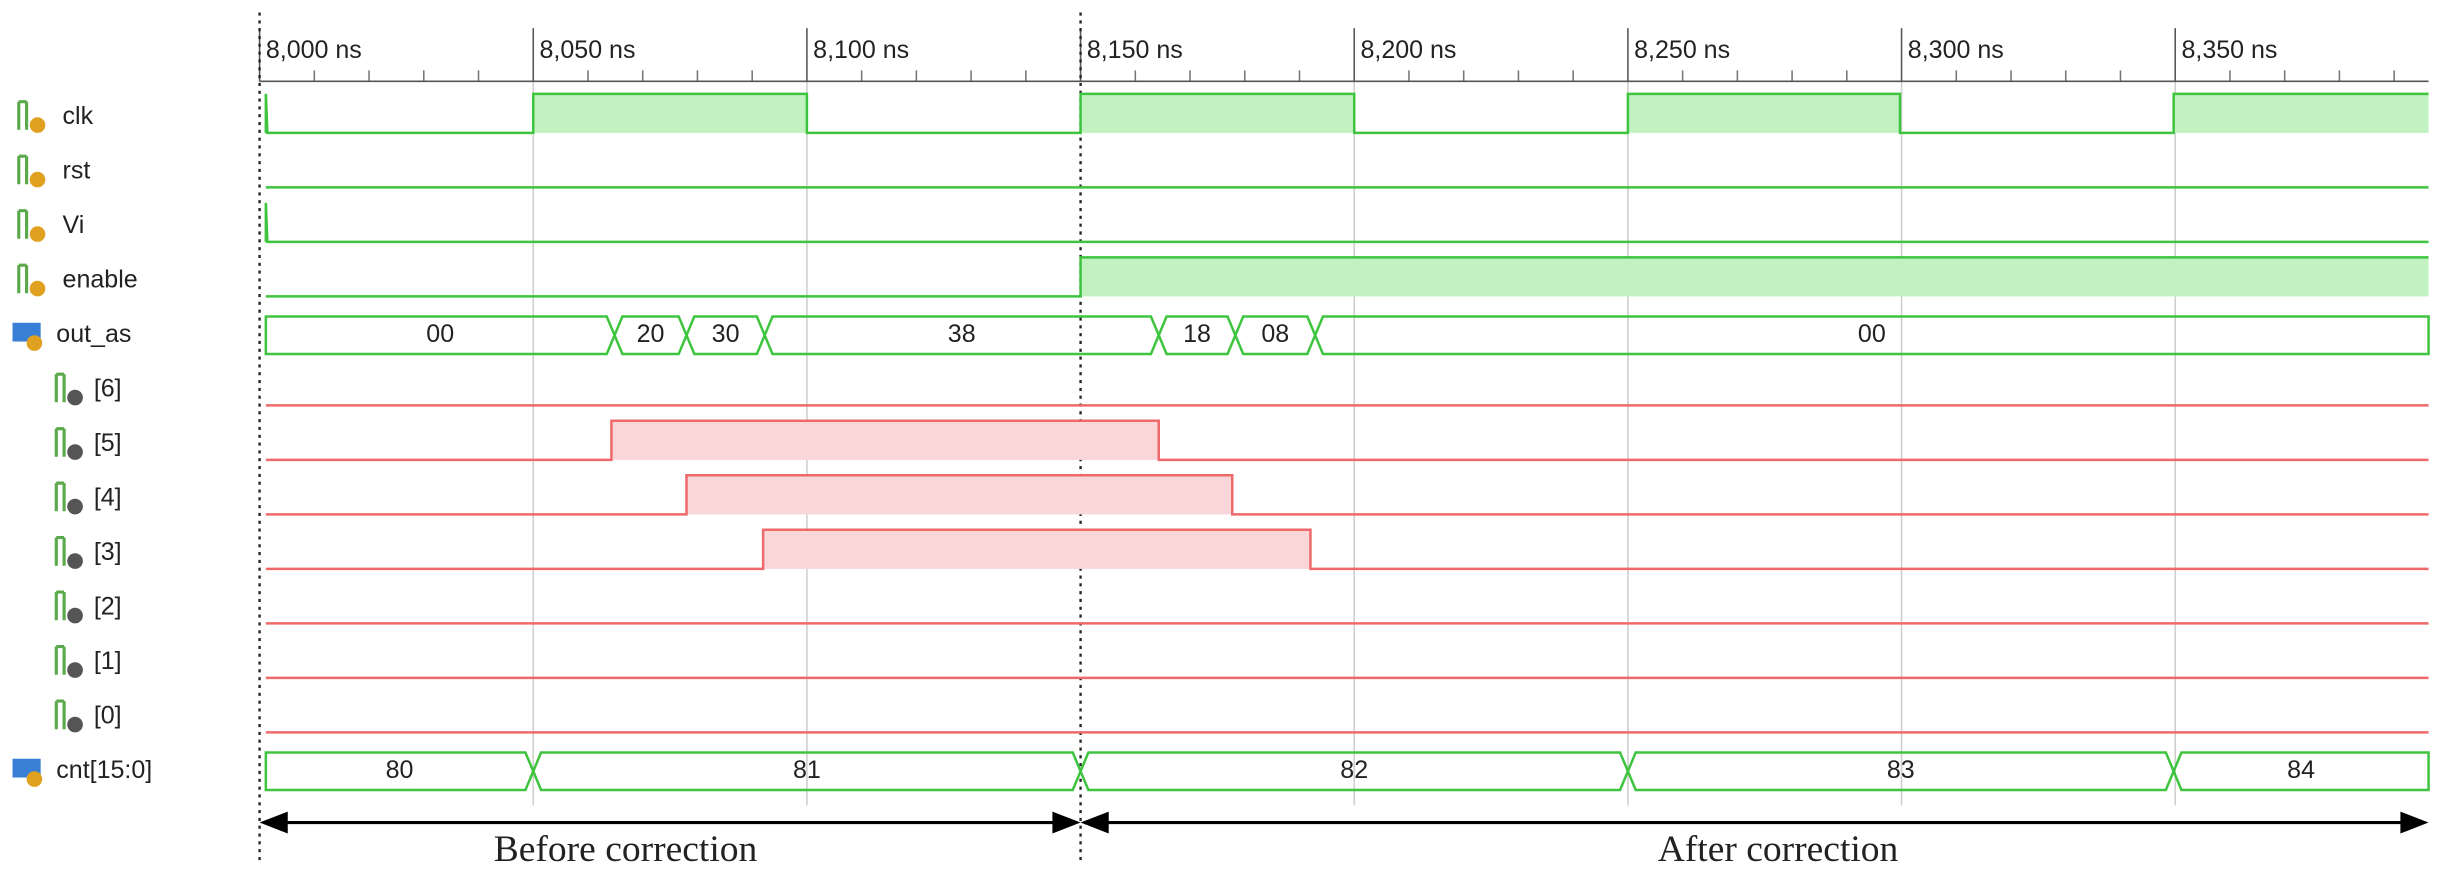 This screenshot has height=889, width=2452. What do you see at coordinates (1275, 334) in the screenshot?
I see `bus-value: 08` at bounding box center [1275, 334].